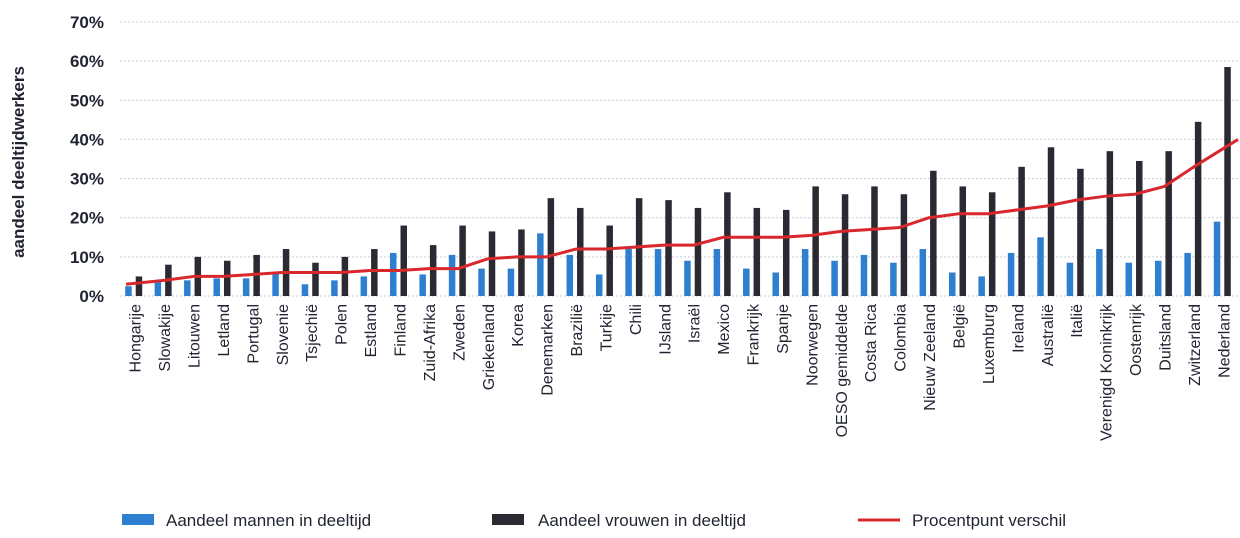  Describe the element at coordinates (606, 328) in the screenshot. I see `x-tick-label: Turkije` at that location.